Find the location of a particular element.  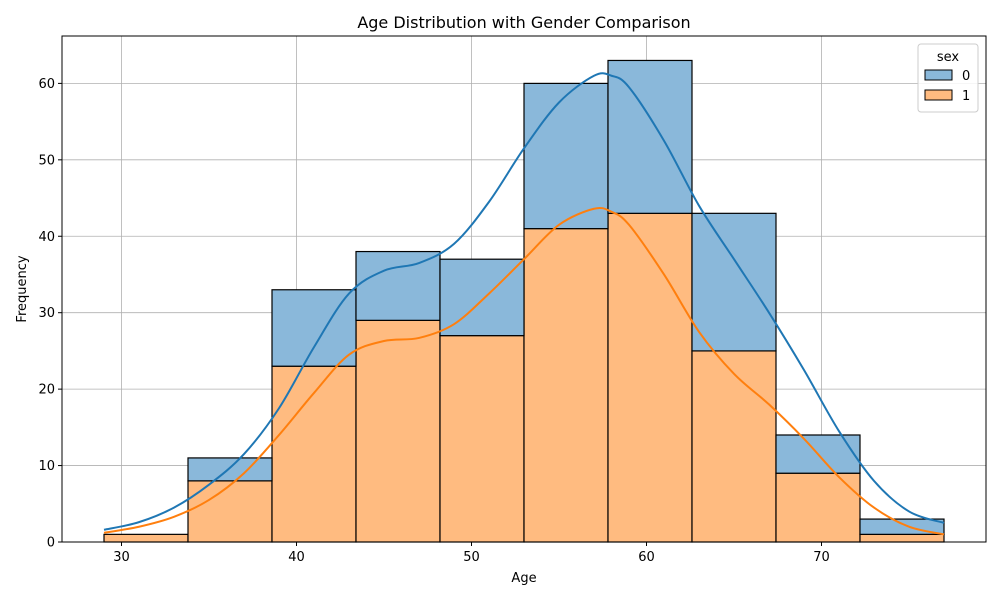

y-tick-label: 30 is located at coordinates (46, 313).